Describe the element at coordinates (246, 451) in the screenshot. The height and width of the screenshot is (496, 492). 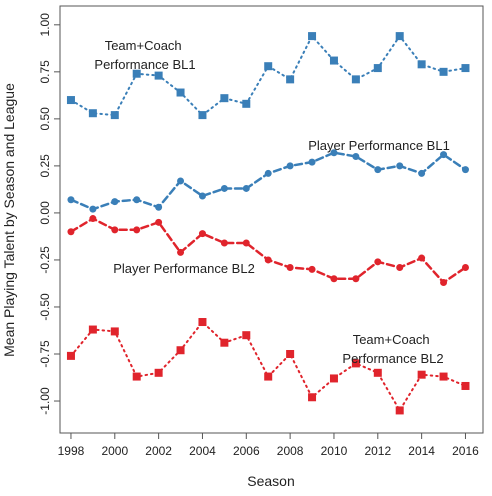
I see `x-tick-label: 2006` at that location.